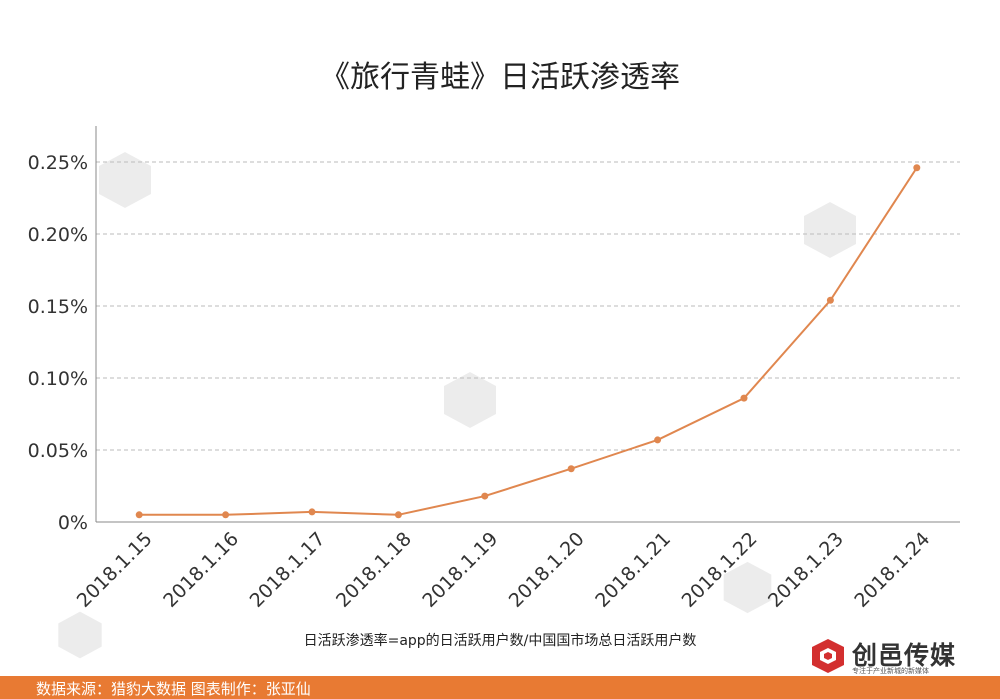  I want to click on x-tick-label: 2018.1.21, so click(633, 570).